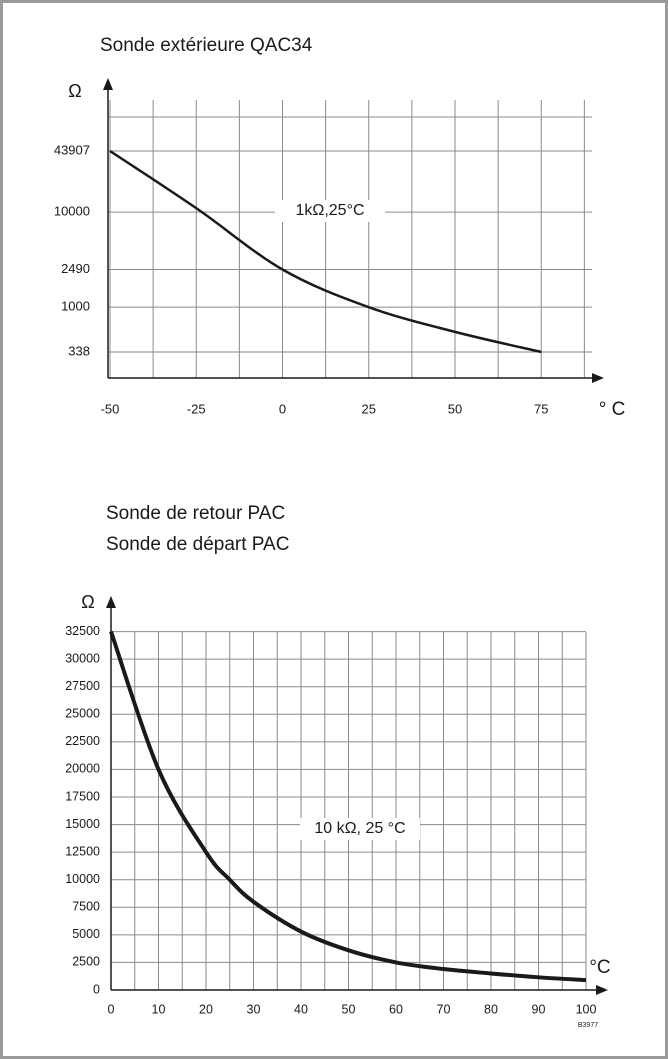  I want to click on y-tick-label: 32500, so click(82, 631).